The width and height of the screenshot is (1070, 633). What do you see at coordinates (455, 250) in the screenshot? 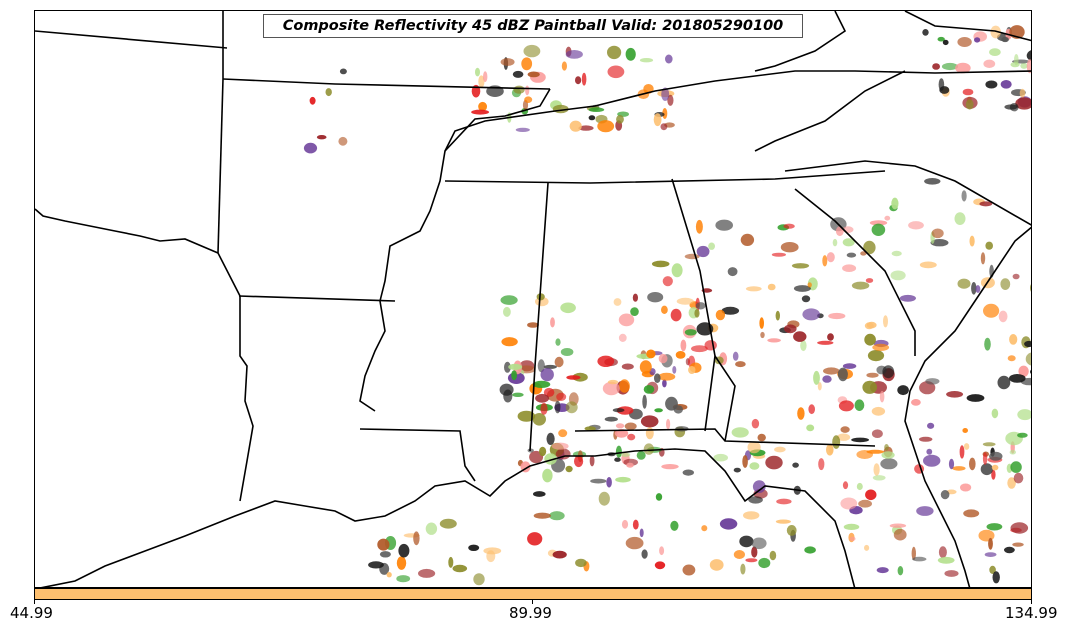
I see `mississippi-river` at bounding box center [455, 250].